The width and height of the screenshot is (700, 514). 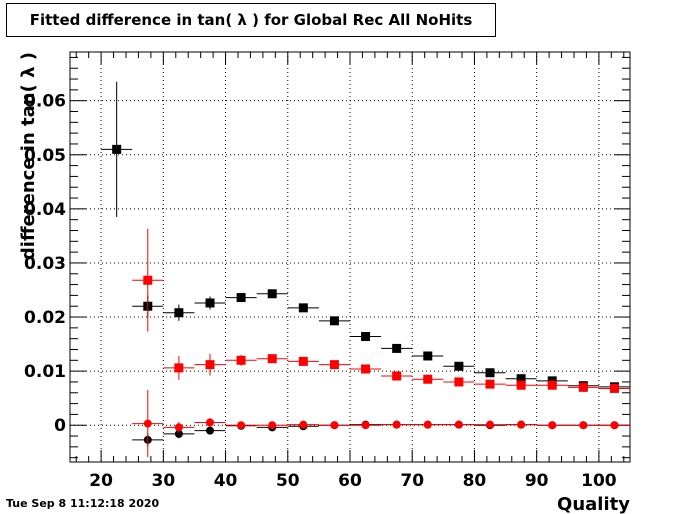 What do you see at coordinates (45, 210) in the screenshot?
I see `y-tick-label: 0.04` at bounding box center [45, 210].